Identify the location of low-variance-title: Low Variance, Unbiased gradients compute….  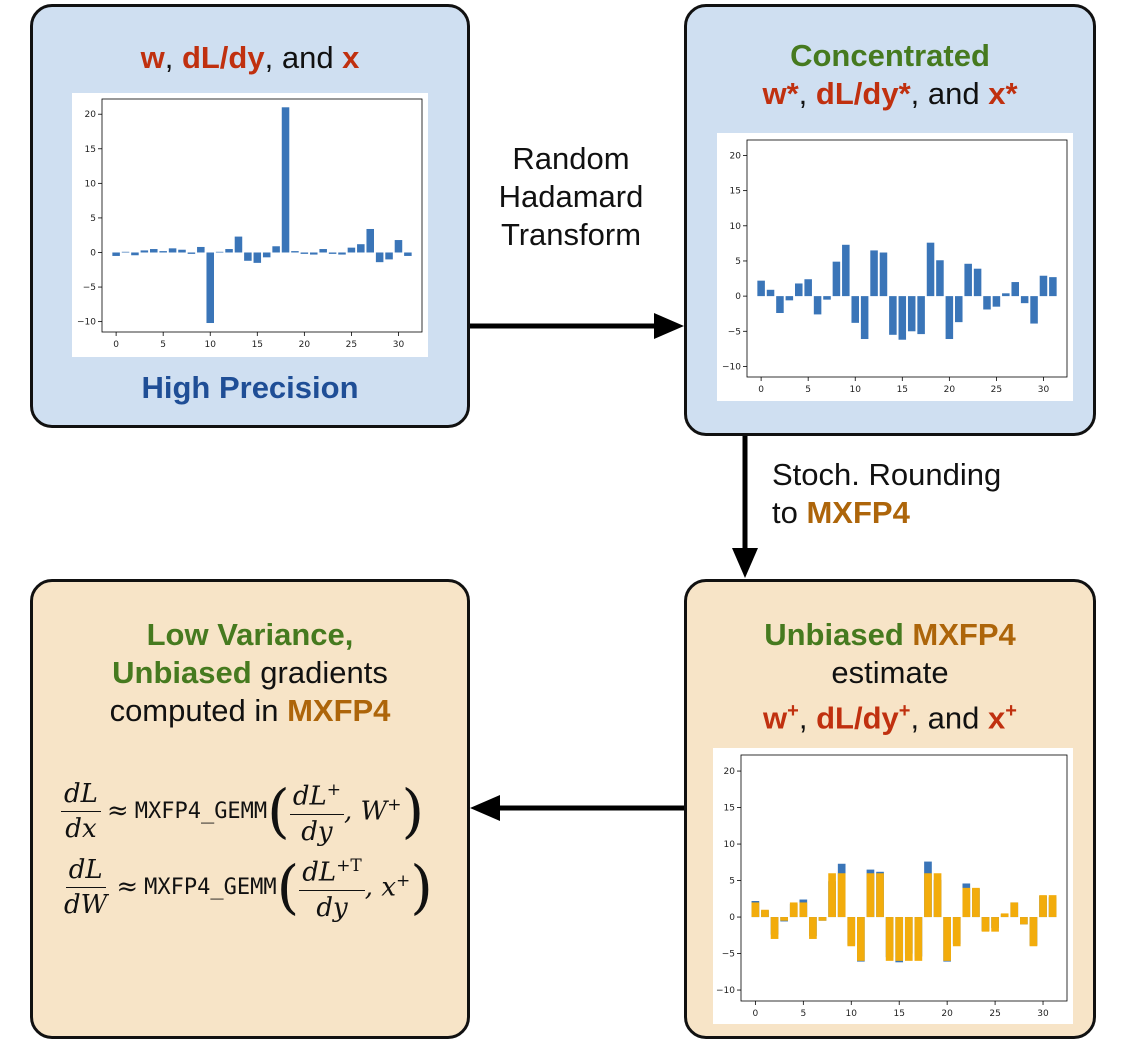
(250, 672).